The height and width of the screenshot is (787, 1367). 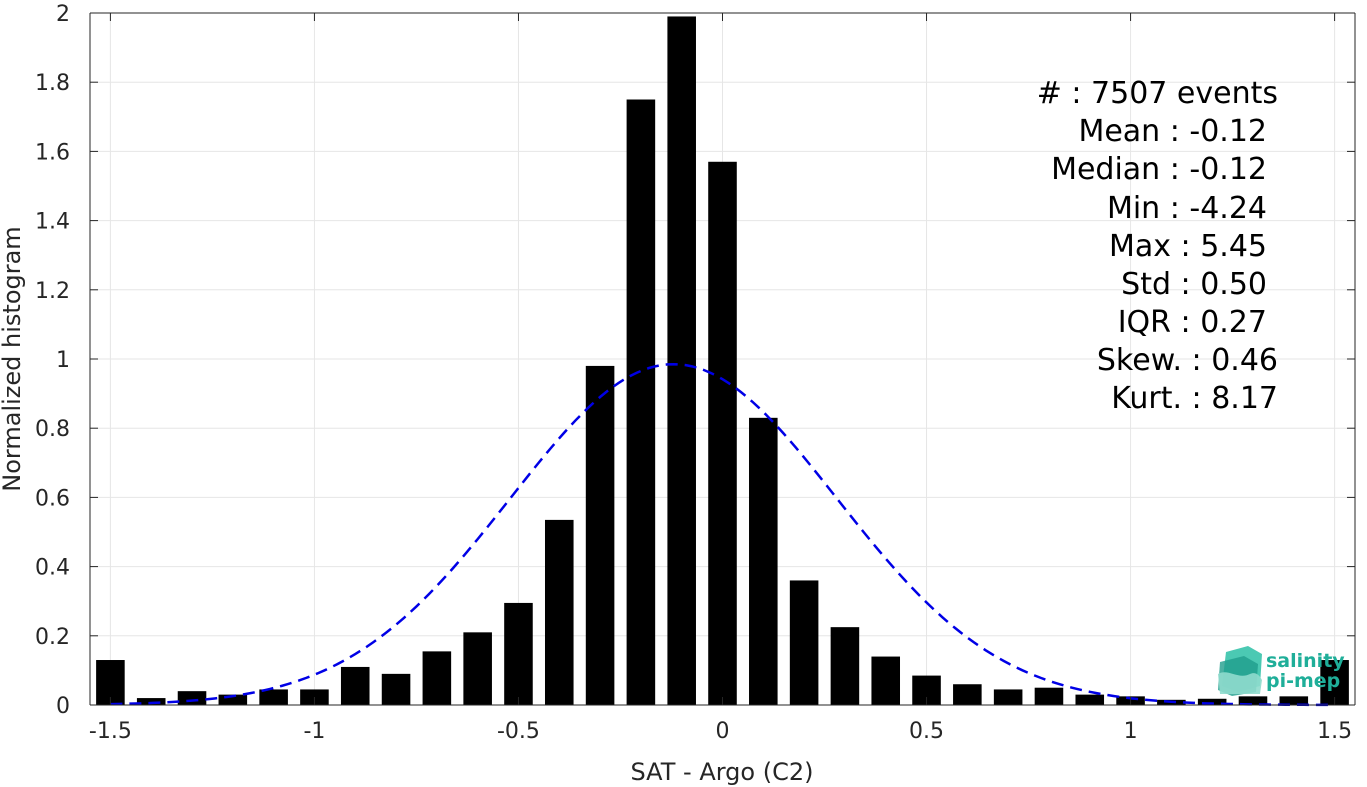 I want to click on logo-mark-icon, so click(x=1240, y=671).